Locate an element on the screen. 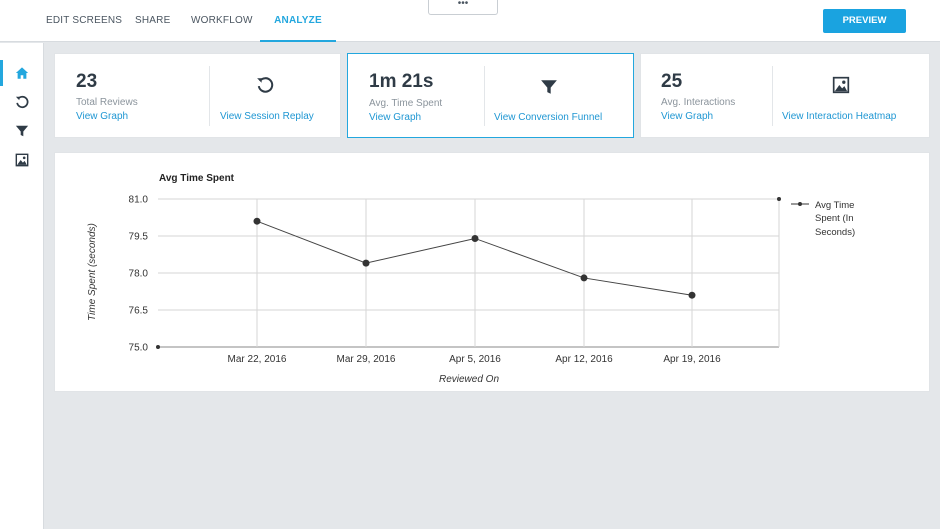 This screenshot has width=940, height=529. x-tick-label: Apr 12, 2016 is located at coordinates (584, 359).